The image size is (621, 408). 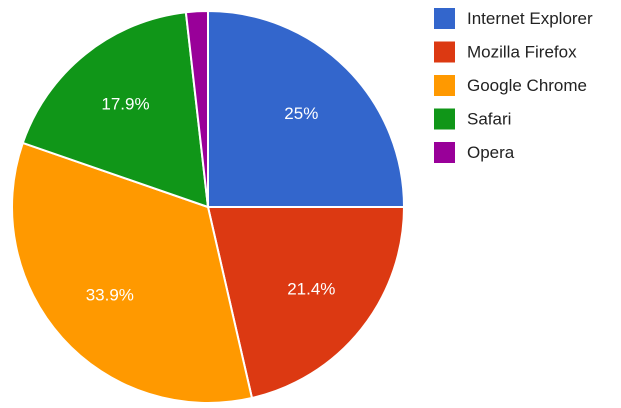 I want to click on slice-label-google-chrome: 33.9%, so click(x=110, y=295).